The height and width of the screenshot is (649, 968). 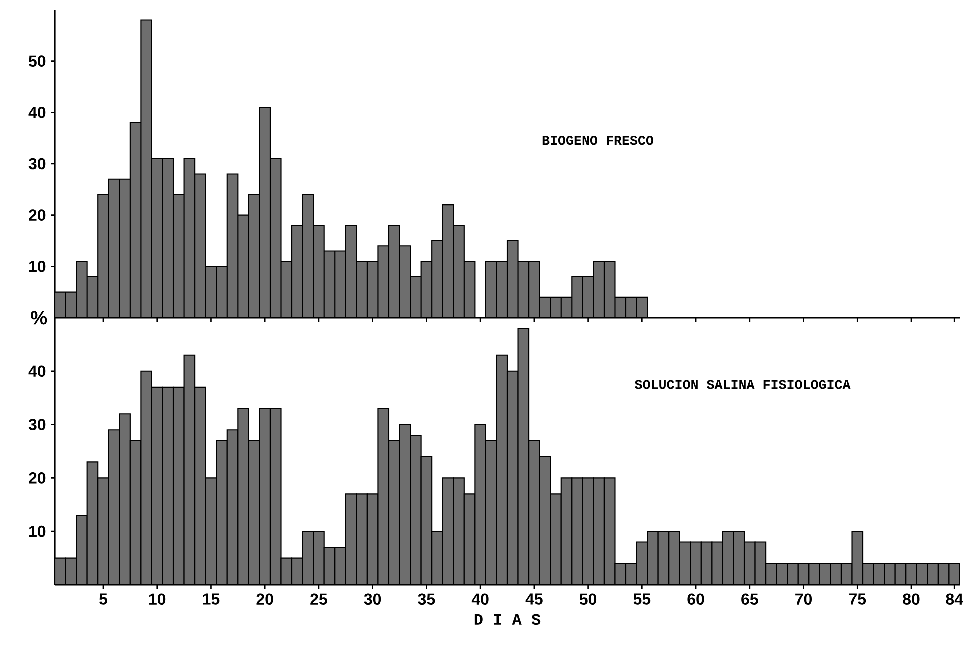 What do you see at coordinates (588, 600) in the screenshot?
I see `x-tick-label: 50` at bounding box center [588, 600].